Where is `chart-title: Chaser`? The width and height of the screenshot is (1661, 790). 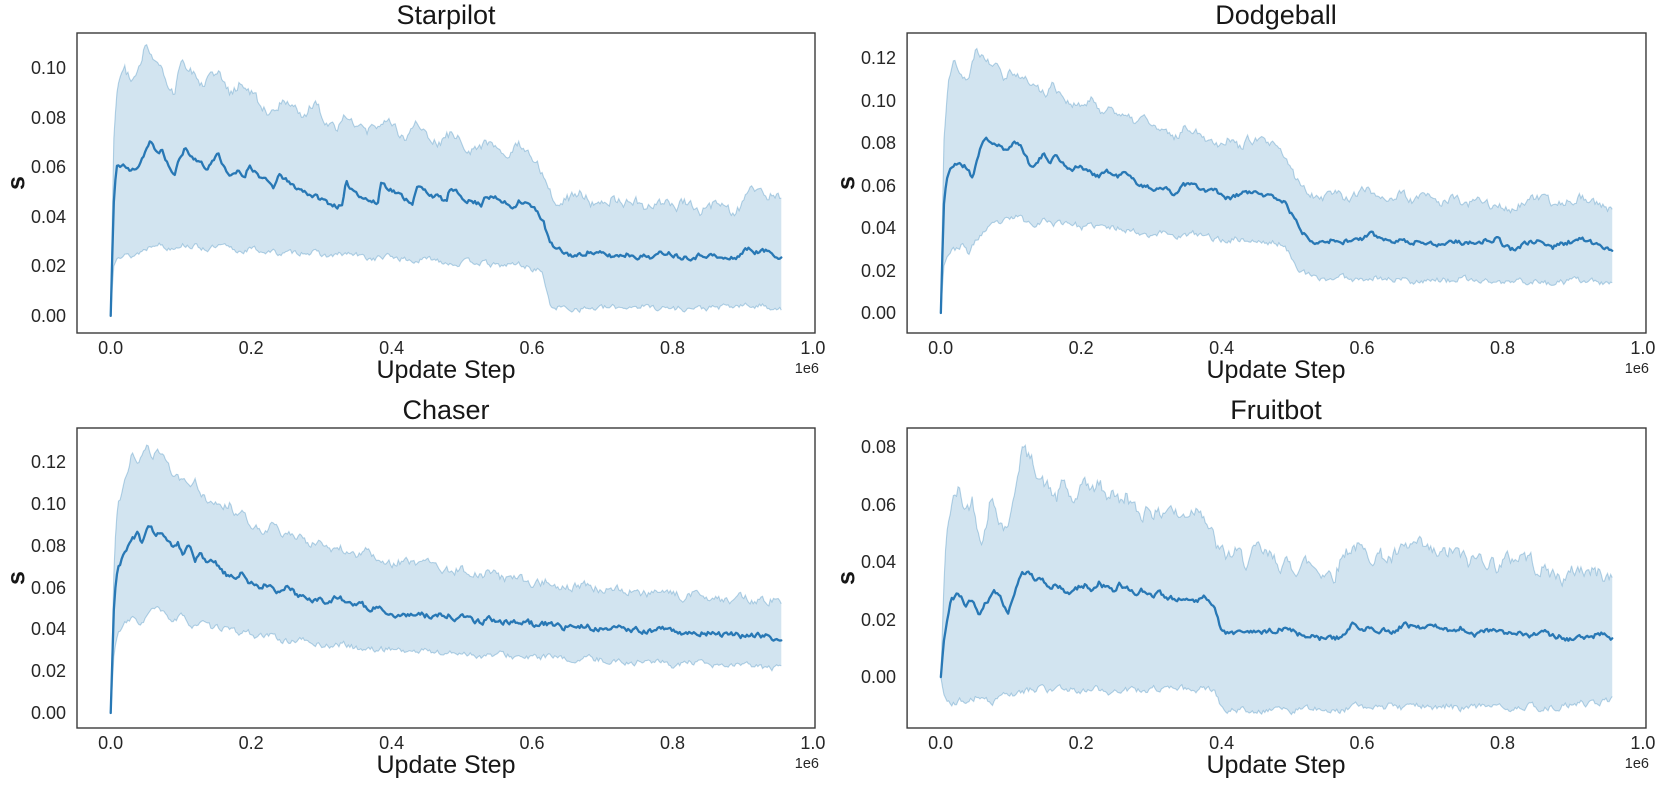 chart-title: Chaser is located at coordinates (446, 410).